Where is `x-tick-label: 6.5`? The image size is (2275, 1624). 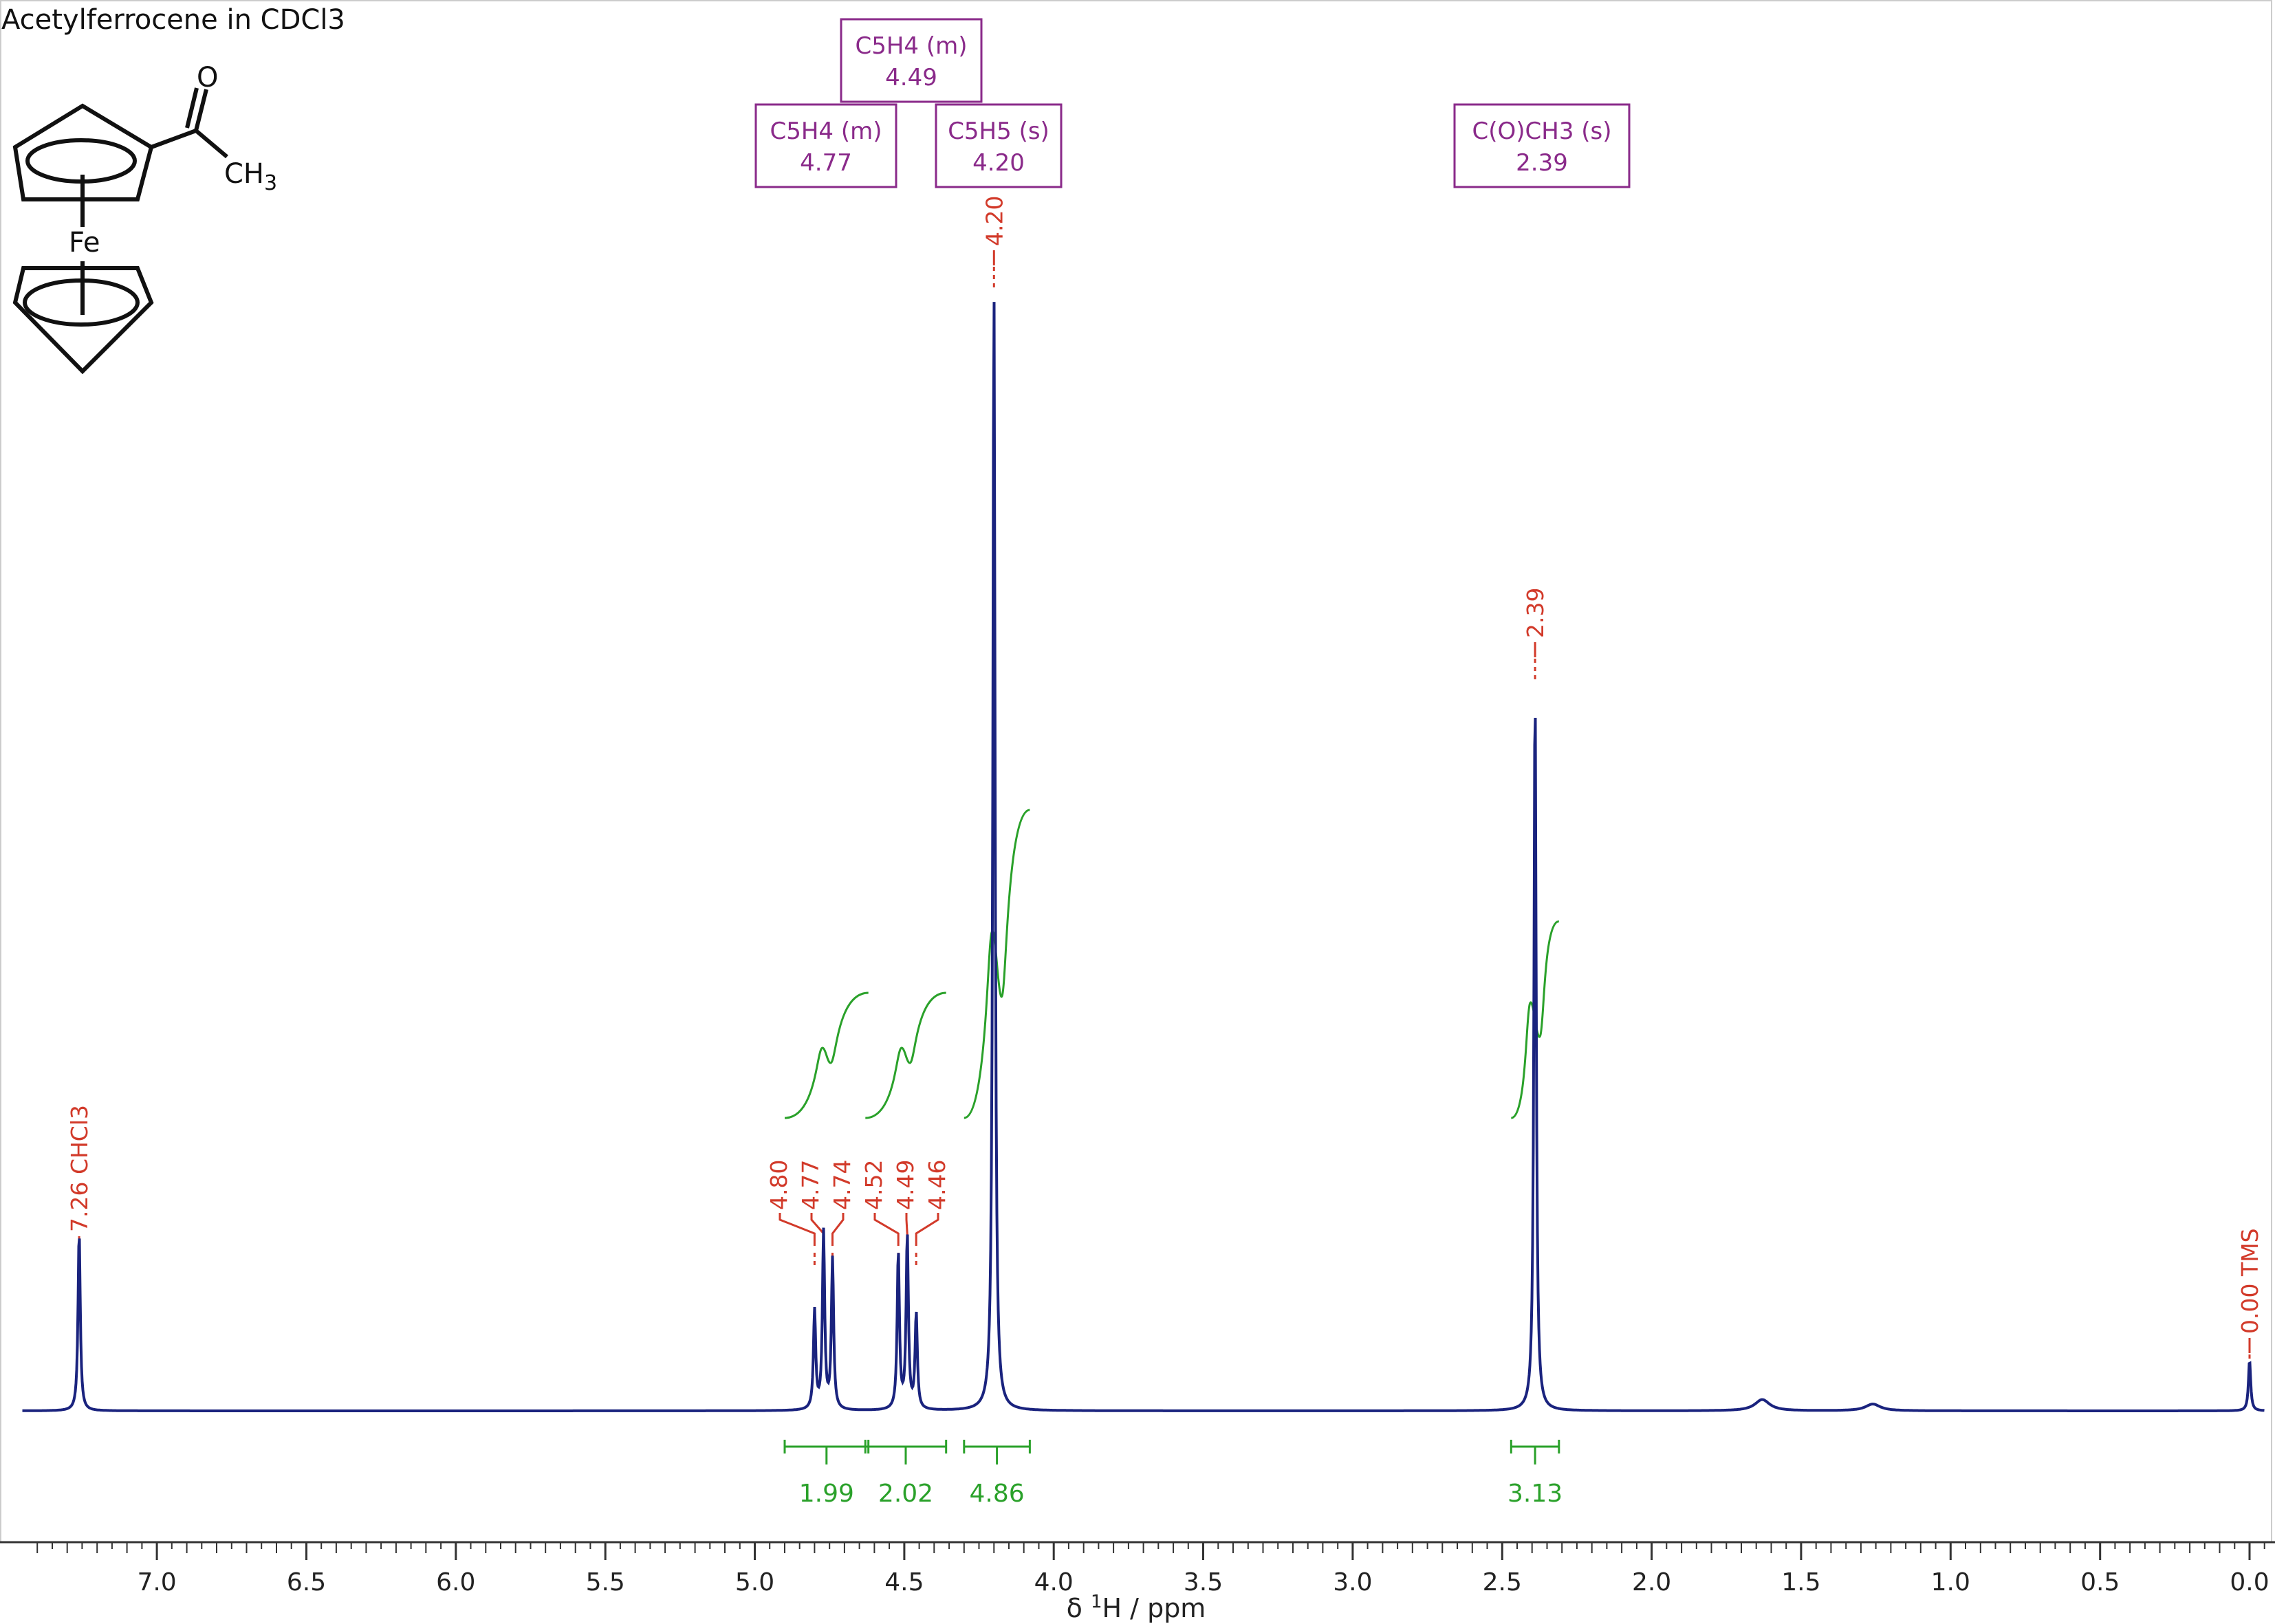
x-tick-label: 6.5 is located at coordinates (306, 1582).